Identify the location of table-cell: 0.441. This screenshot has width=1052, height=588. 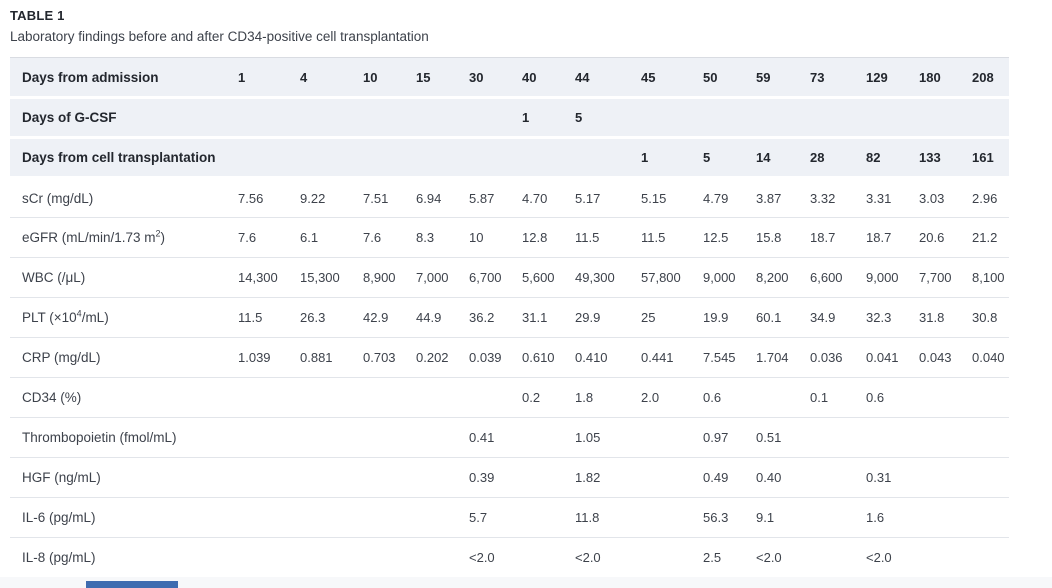
(662, 357).